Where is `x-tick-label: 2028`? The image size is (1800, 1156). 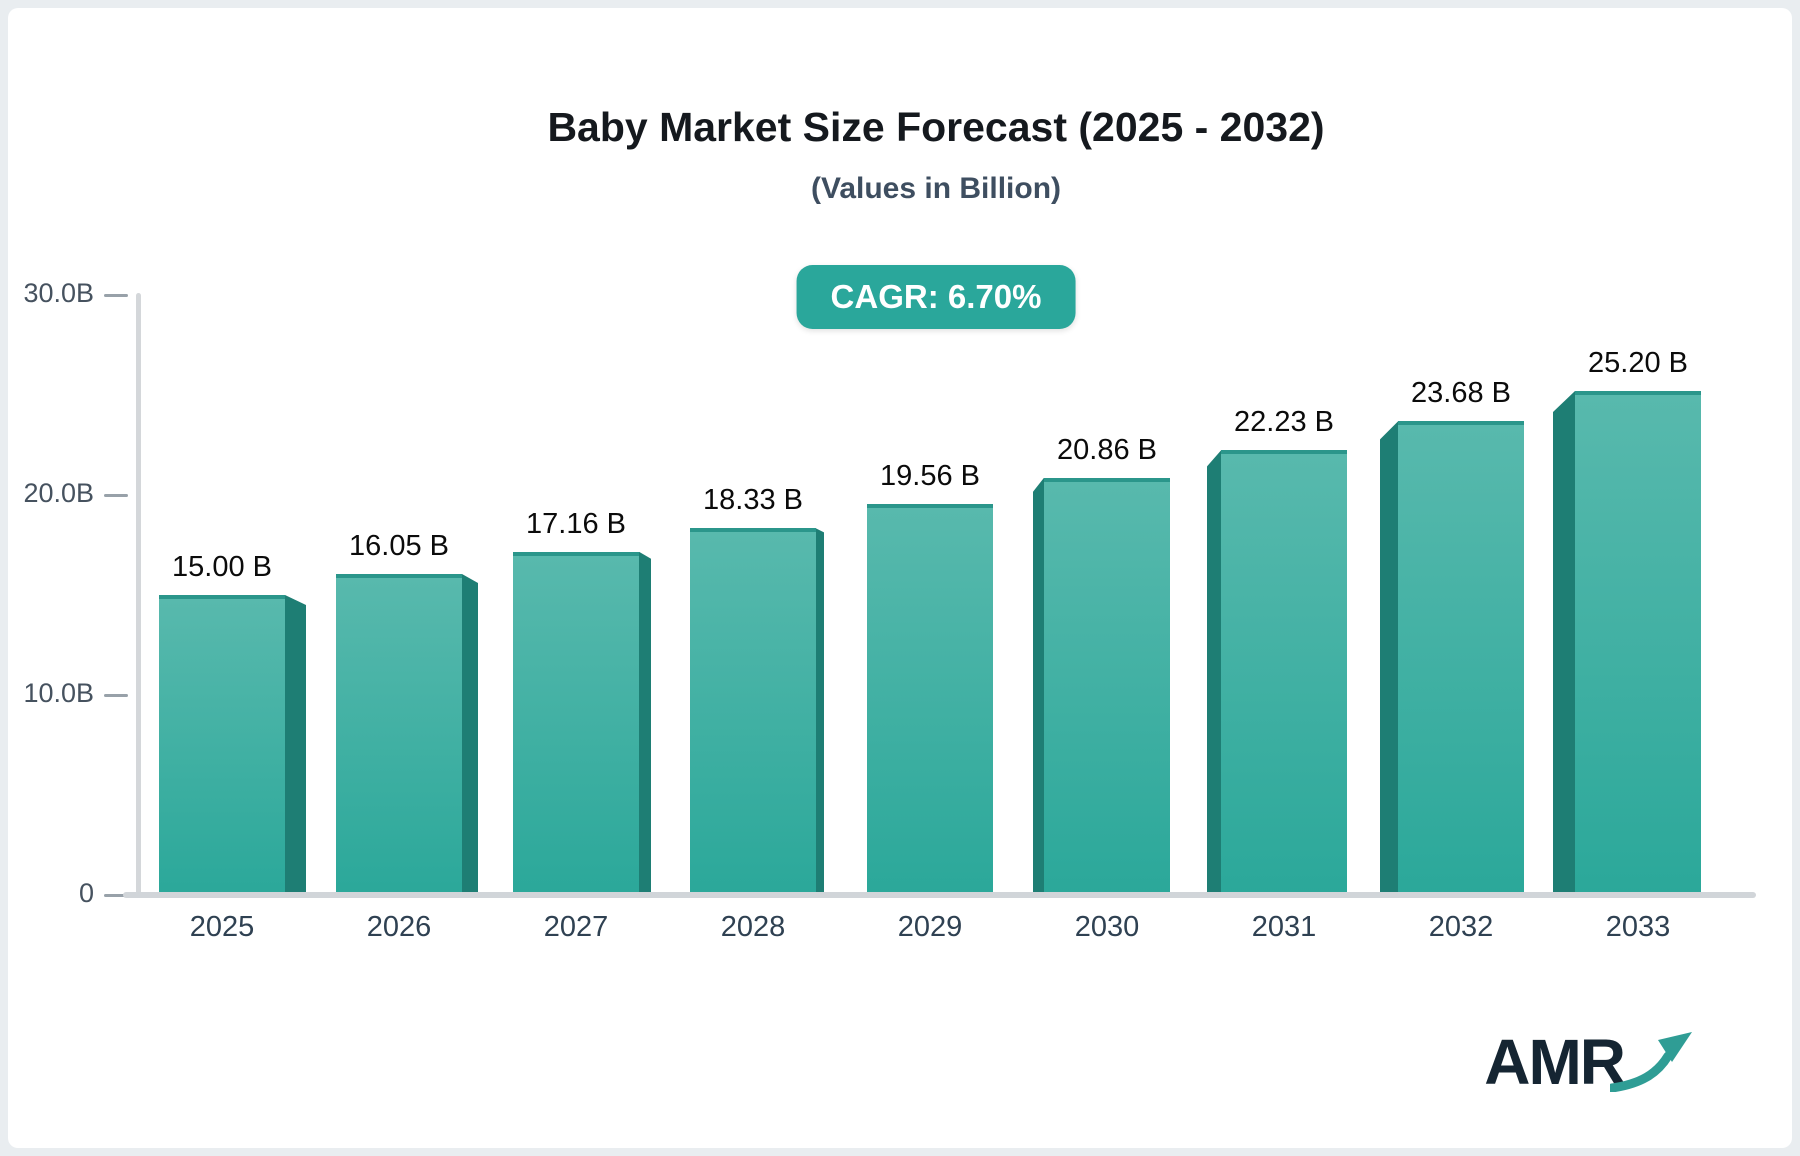
x-tick-label: 2028 is located at coordinates (753, 927).